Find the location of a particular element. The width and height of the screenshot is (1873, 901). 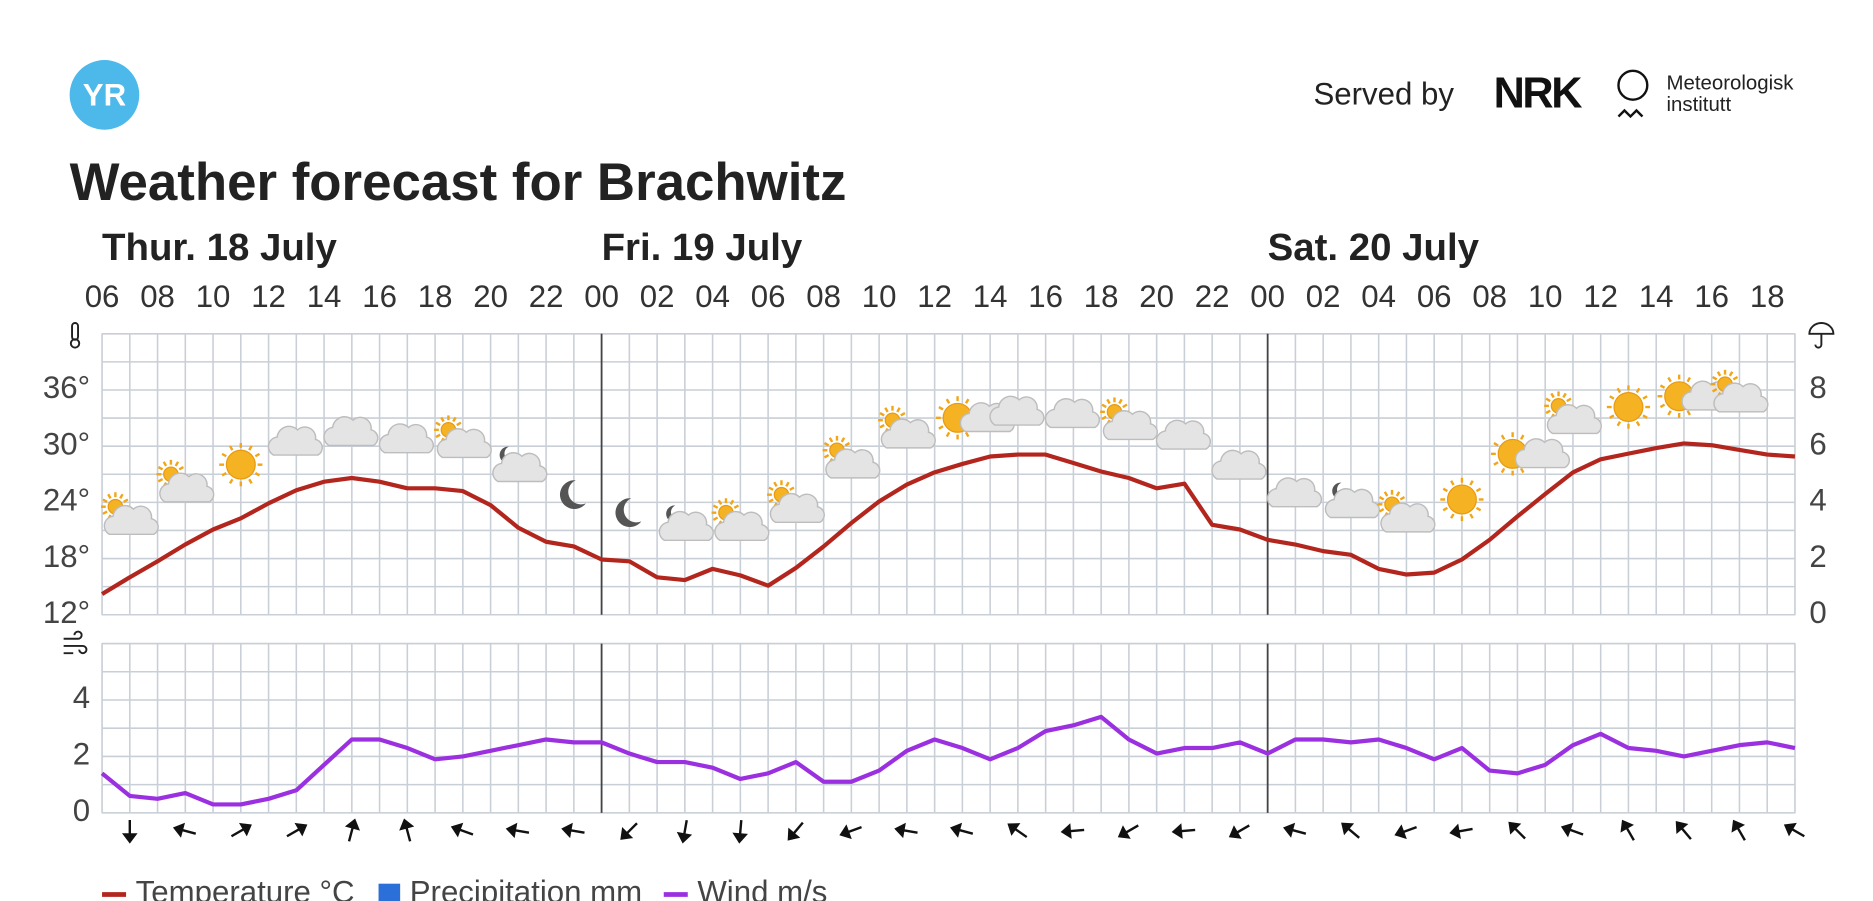

day-label: Sat. 20 July is located at coordinates (1374, 247).